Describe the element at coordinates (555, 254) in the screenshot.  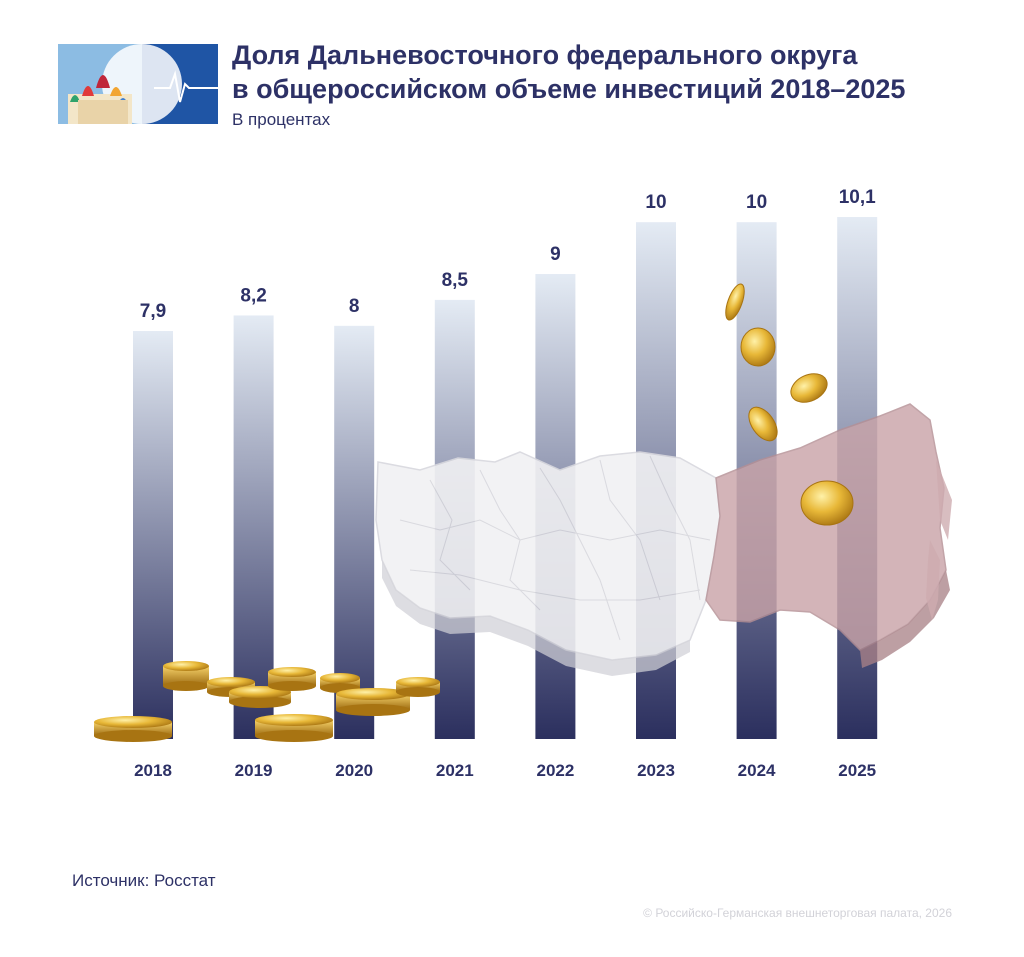
I see `value-label: 9` at that location.